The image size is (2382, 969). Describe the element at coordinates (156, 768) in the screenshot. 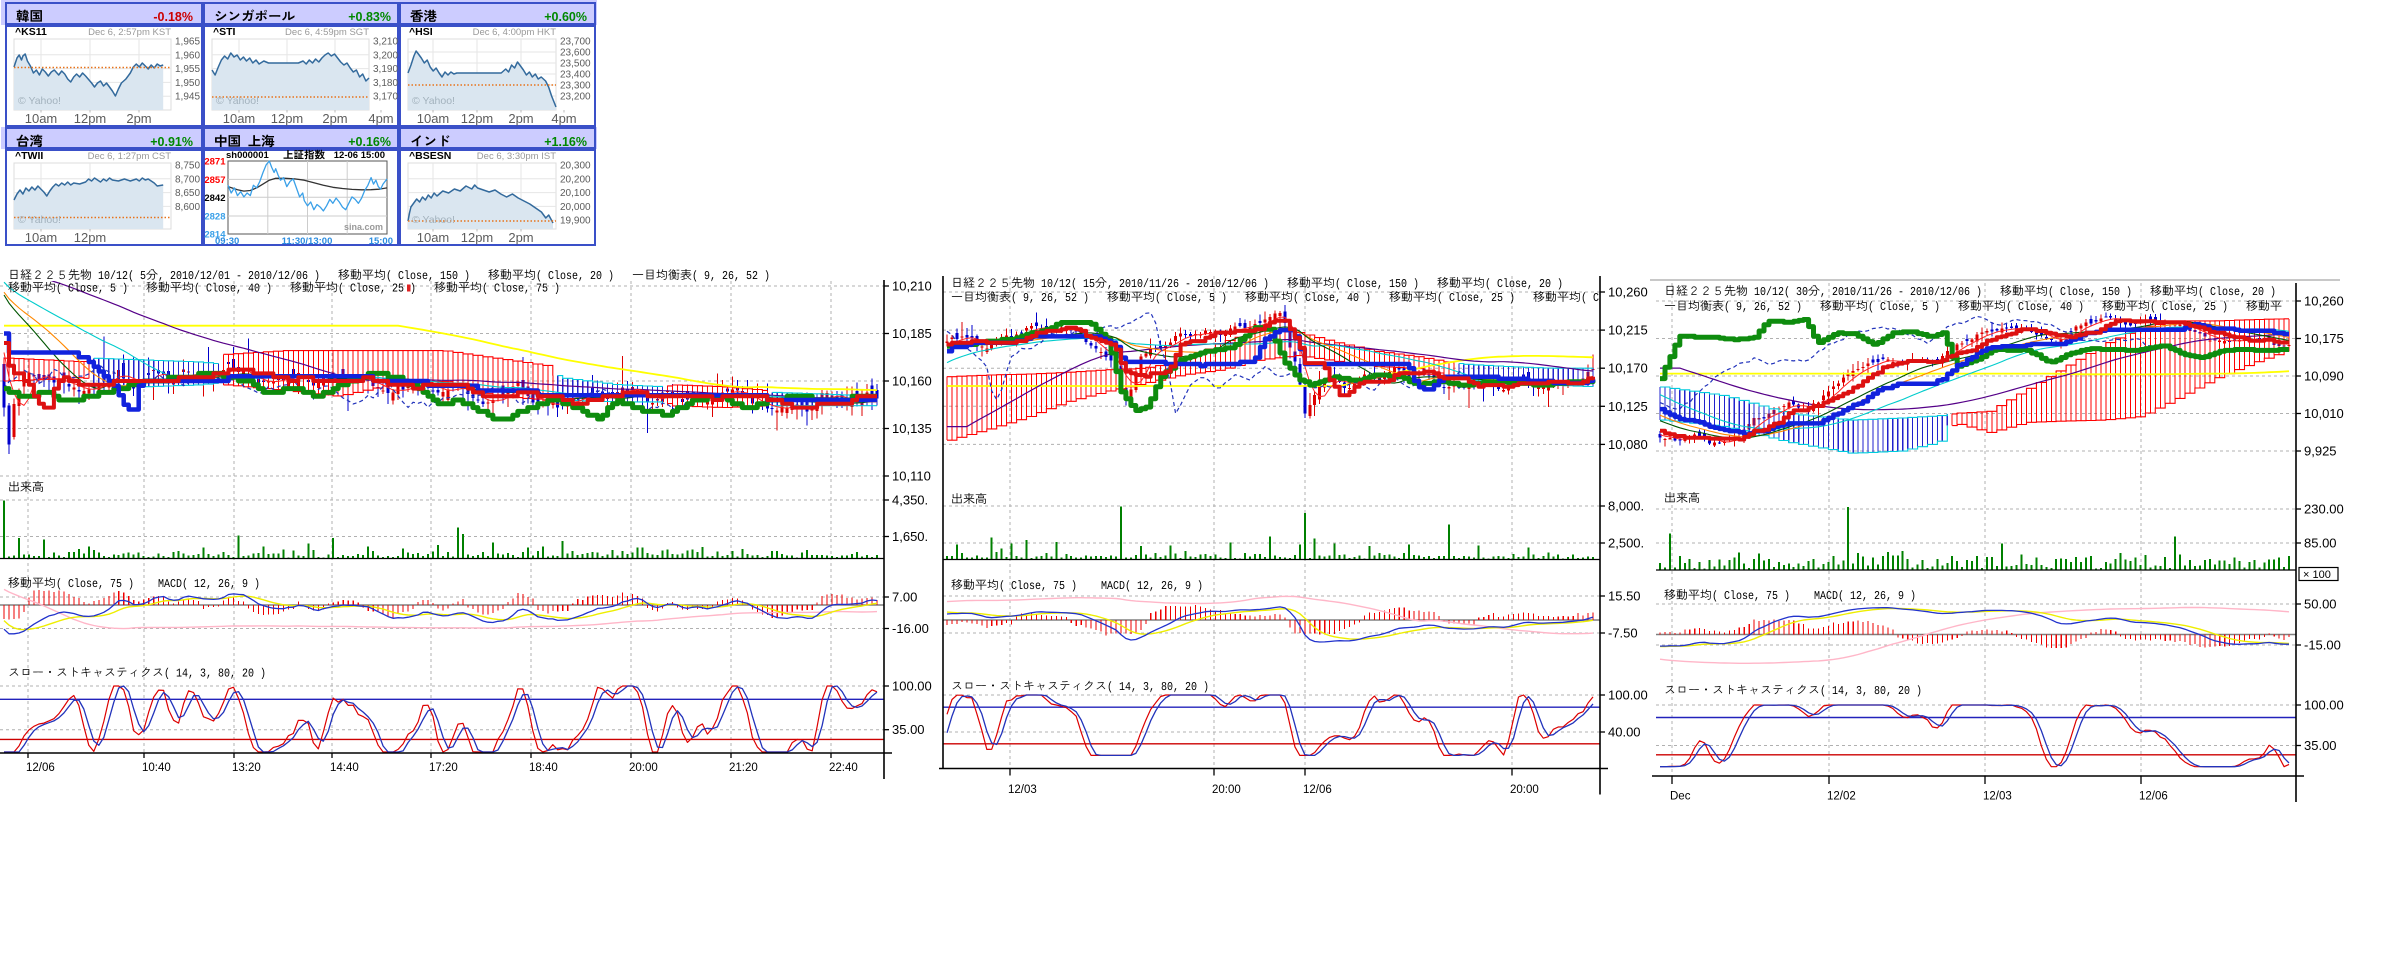

I see `svg-text: 10:40` at that location.